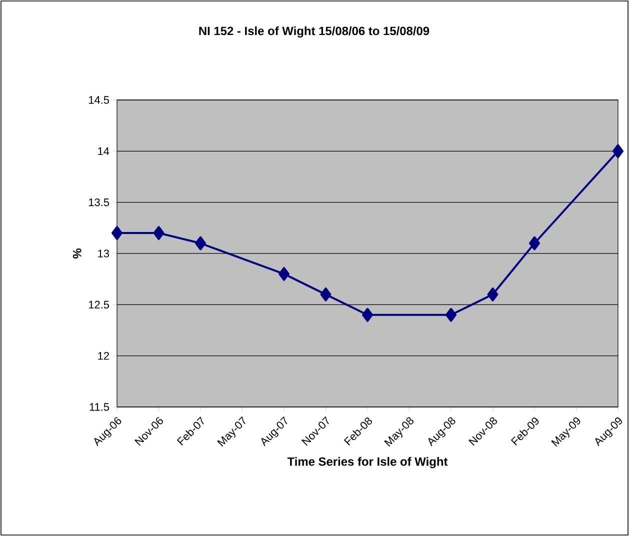 Image resolution: width=629 pixels, height=536 pixels. I want to click on y-tick-label: 14, so click(104, 151).